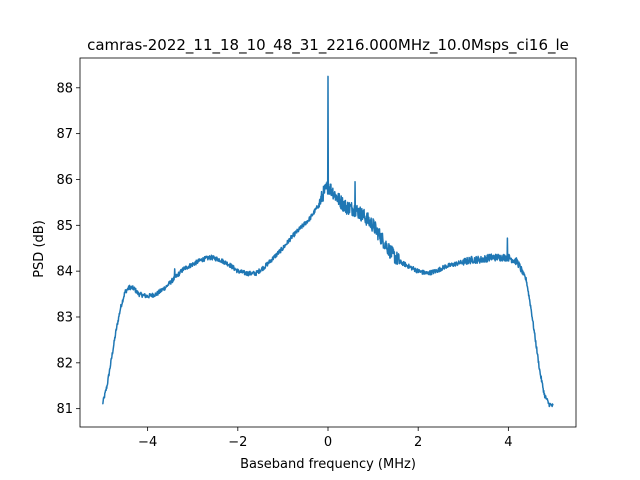  I want to click on x-tick-label: −4, so click(147, 442).